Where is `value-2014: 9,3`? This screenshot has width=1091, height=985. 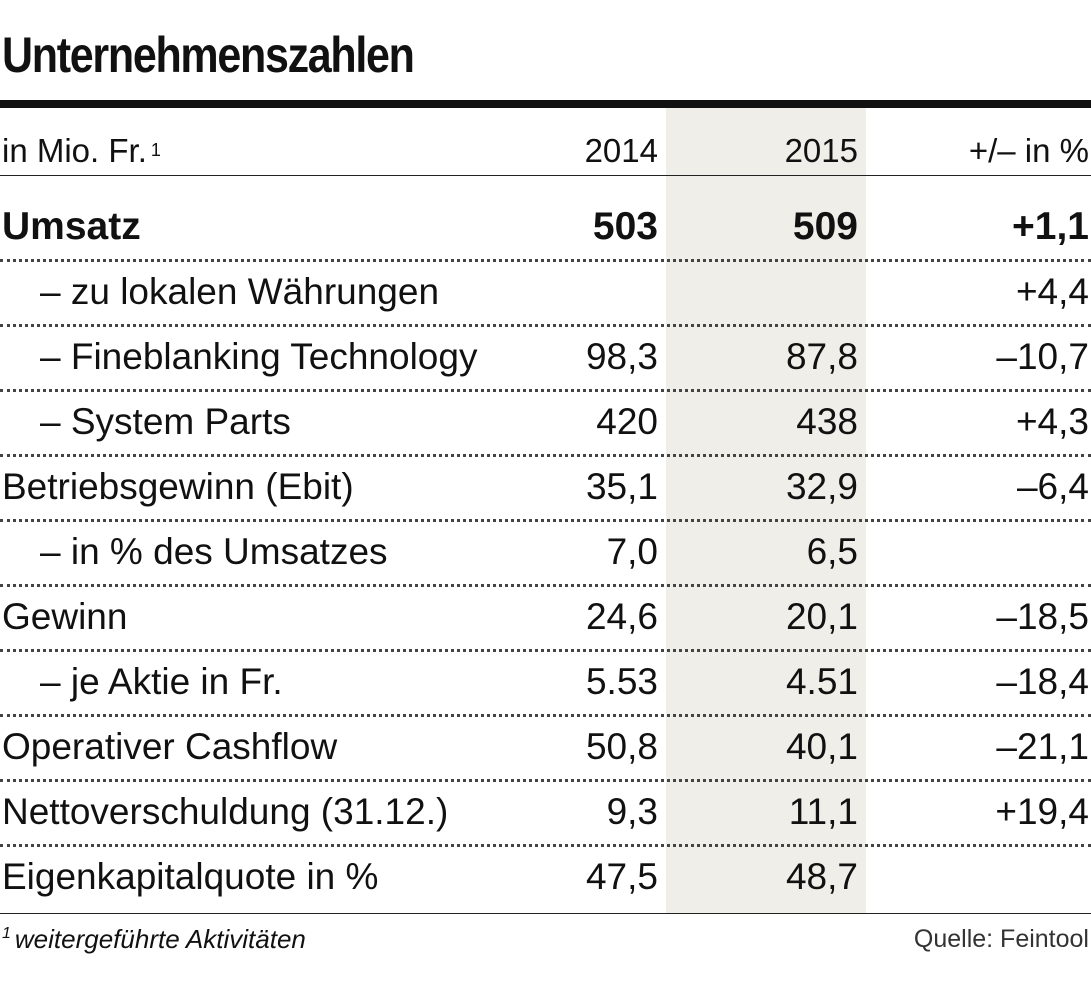
value-2014: 9,3 is located at coordinates (632, 811).